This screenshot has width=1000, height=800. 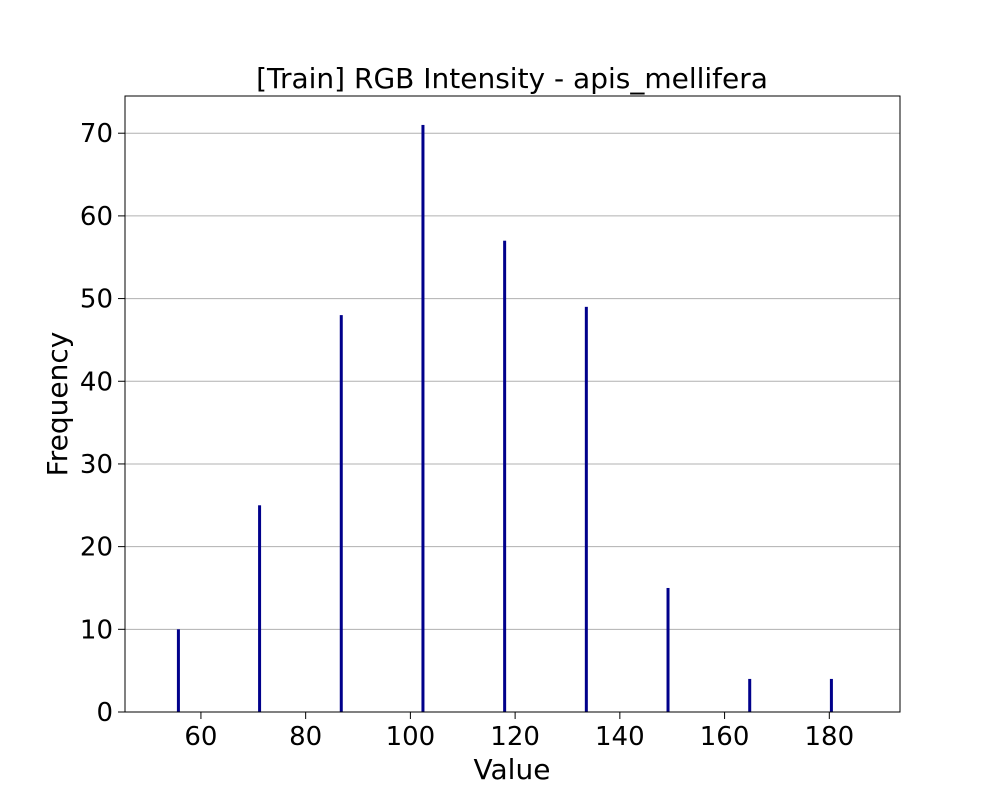 I want to click on x-tick-label-3: 120, so click(x=515, y=737).